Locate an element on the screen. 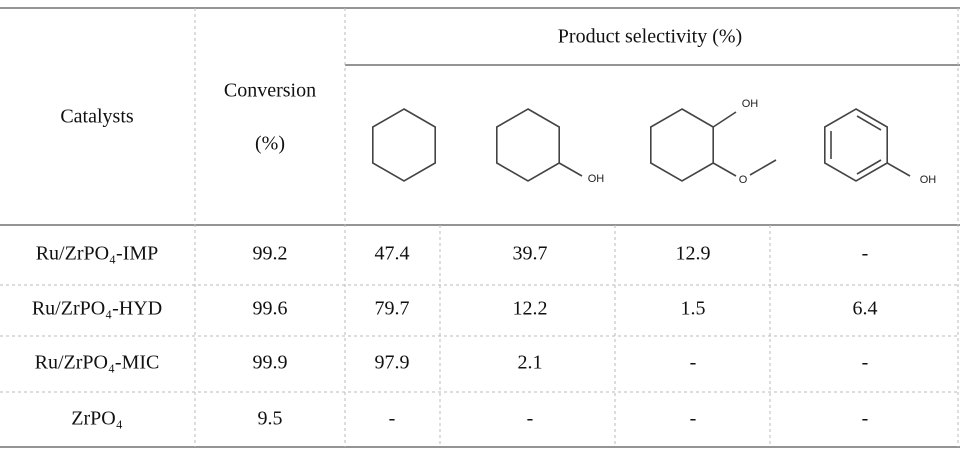 This screenshot has height=452, width=960. catalyst-cell: ZrPO₄ is located at coordinates (96, 419).